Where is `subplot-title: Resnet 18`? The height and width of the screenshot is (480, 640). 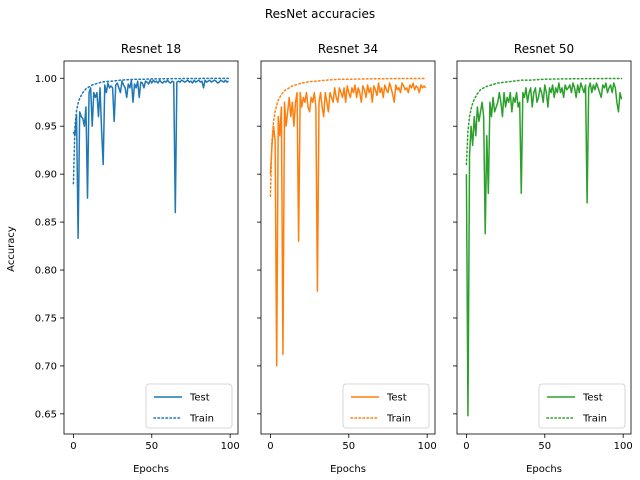
subplot-title: Resnet 18 is located at coordinates (151, 49).